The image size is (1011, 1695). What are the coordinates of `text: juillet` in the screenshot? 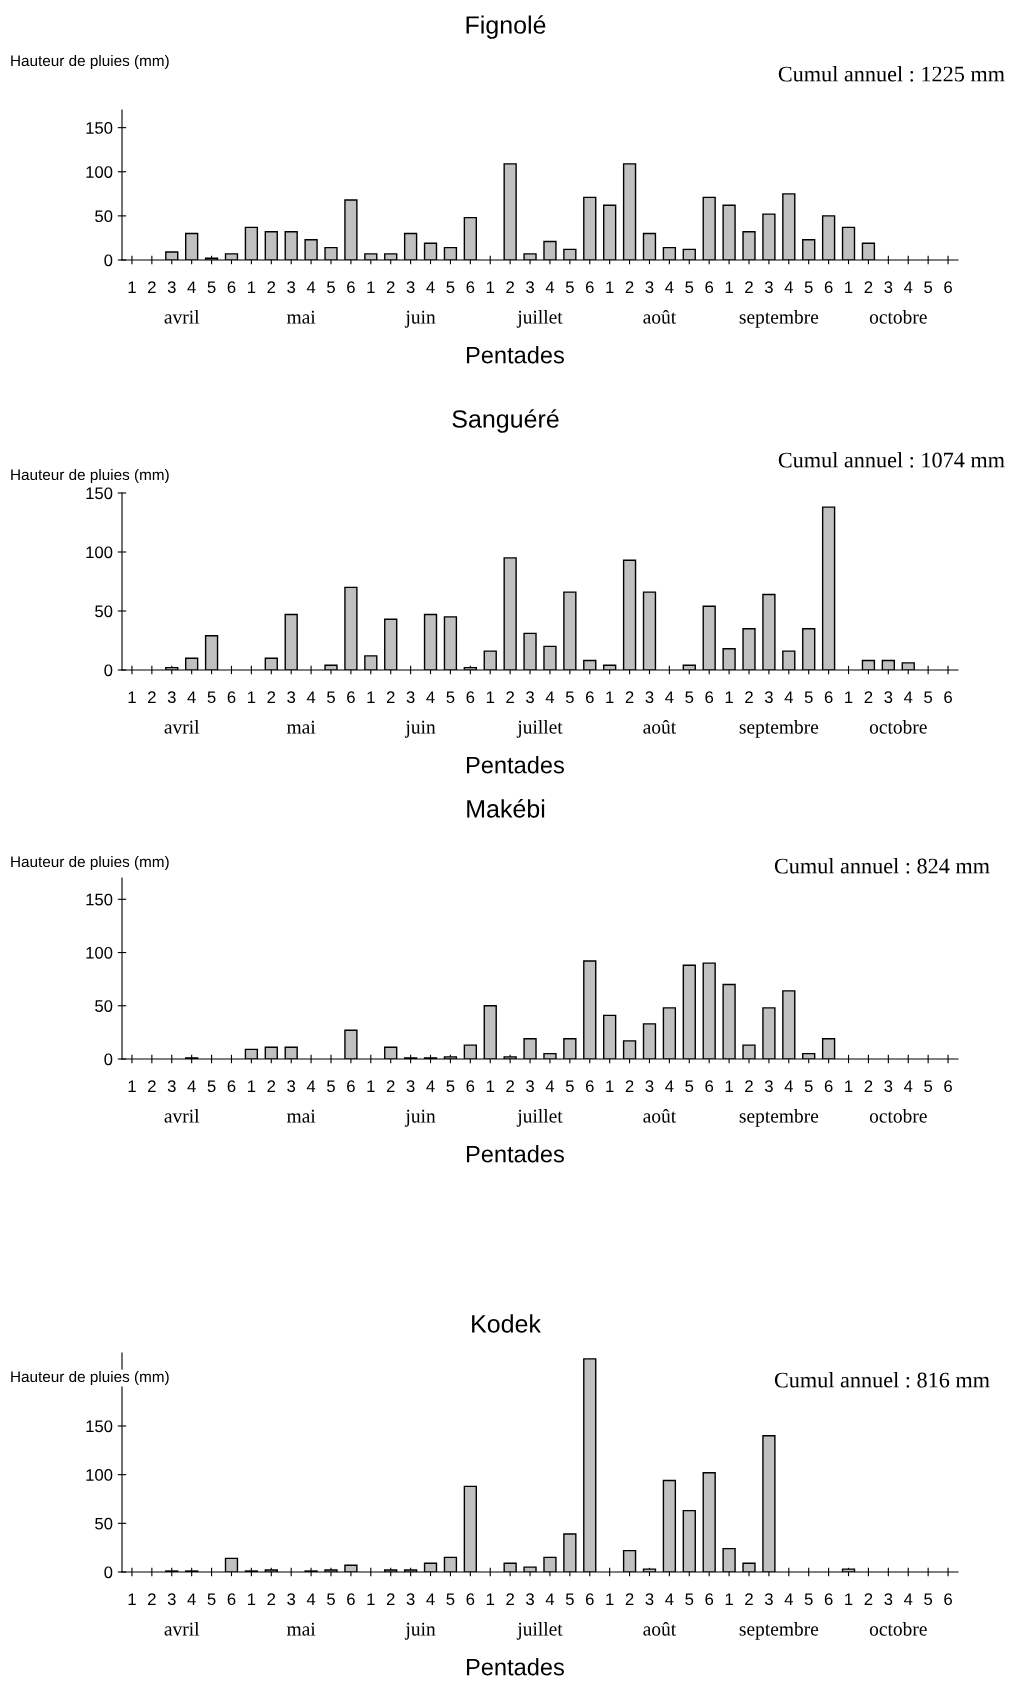 It's located at (539, 1631).